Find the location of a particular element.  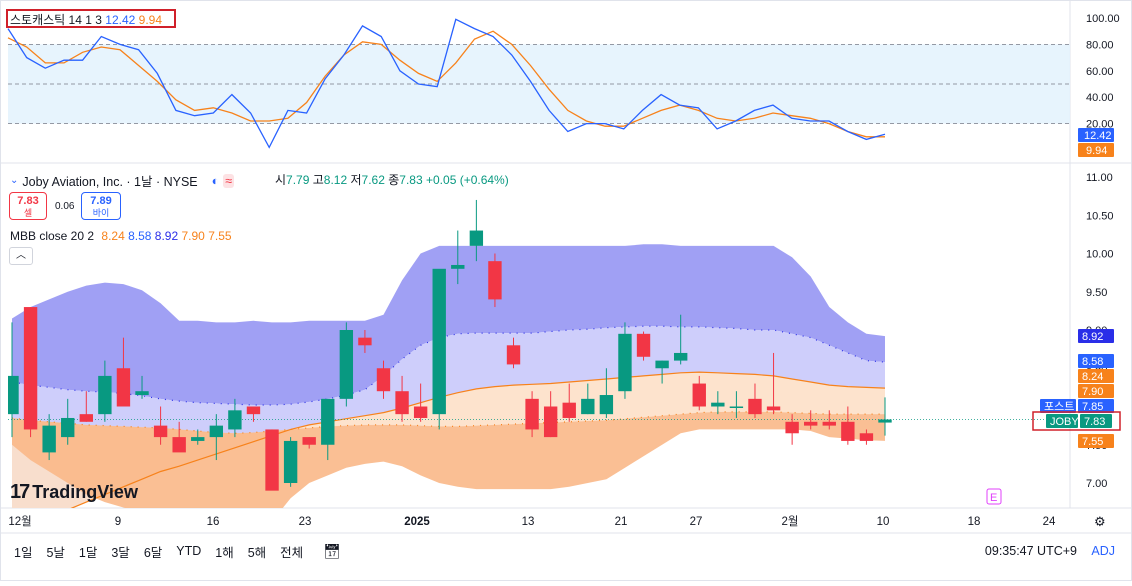

period-1d: 1일 is located at coordinates (23, 552).